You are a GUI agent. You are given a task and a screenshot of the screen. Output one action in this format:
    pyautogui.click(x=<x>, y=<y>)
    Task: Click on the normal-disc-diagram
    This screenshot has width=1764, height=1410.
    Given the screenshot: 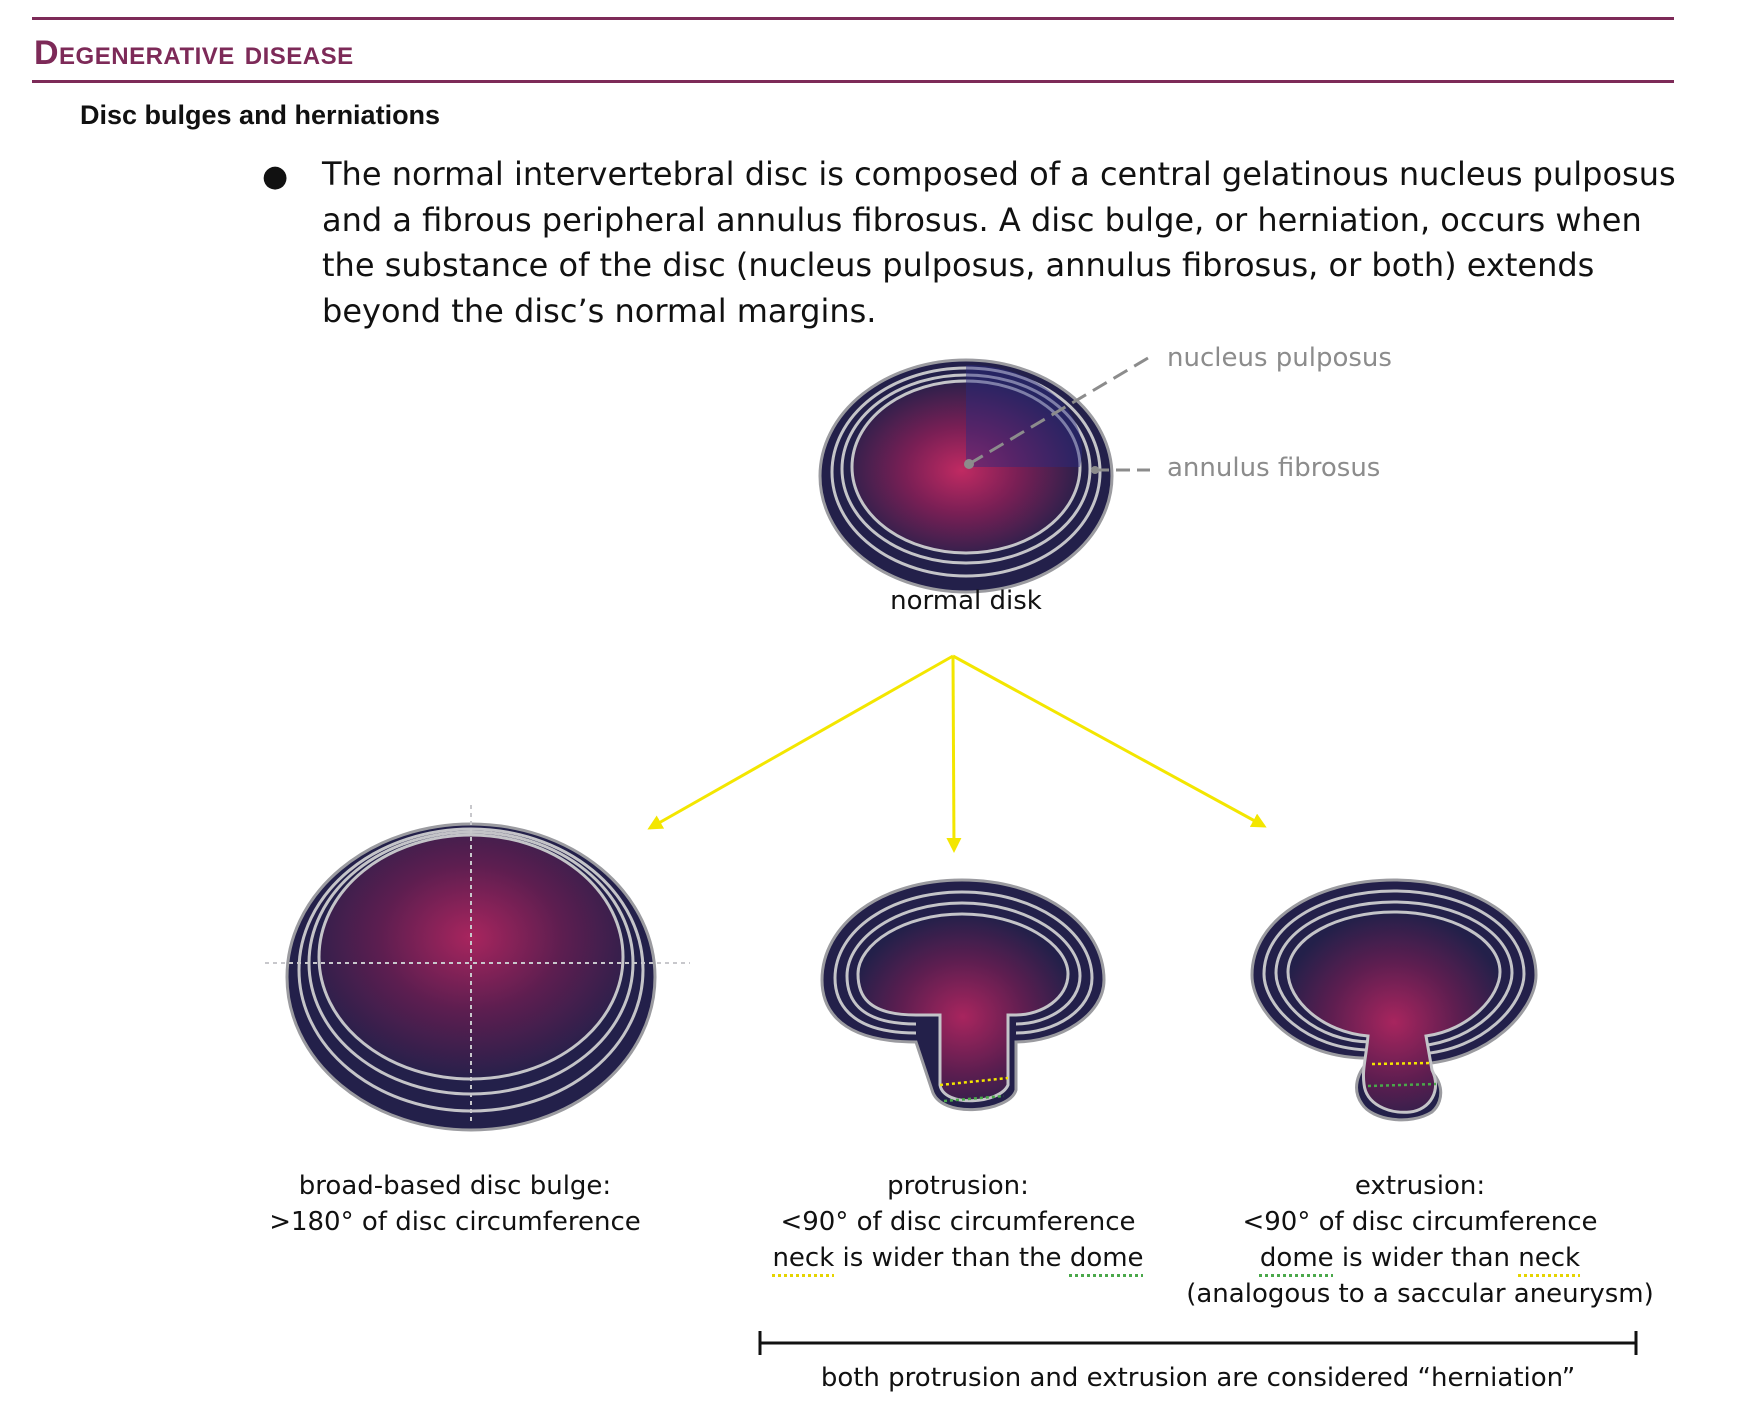 What is the action you would take?
    pyautogui.click(x=984, y=475)
    